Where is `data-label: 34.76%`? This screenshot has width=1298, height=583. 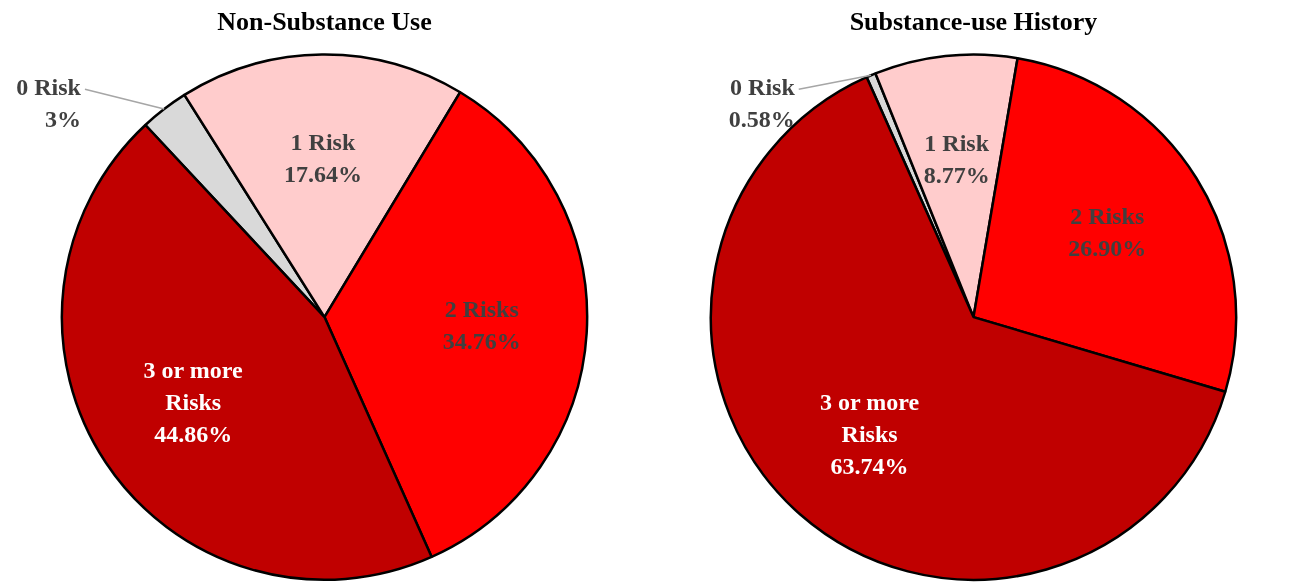 data-label: 34.76% is located at coordinates (481, 340).